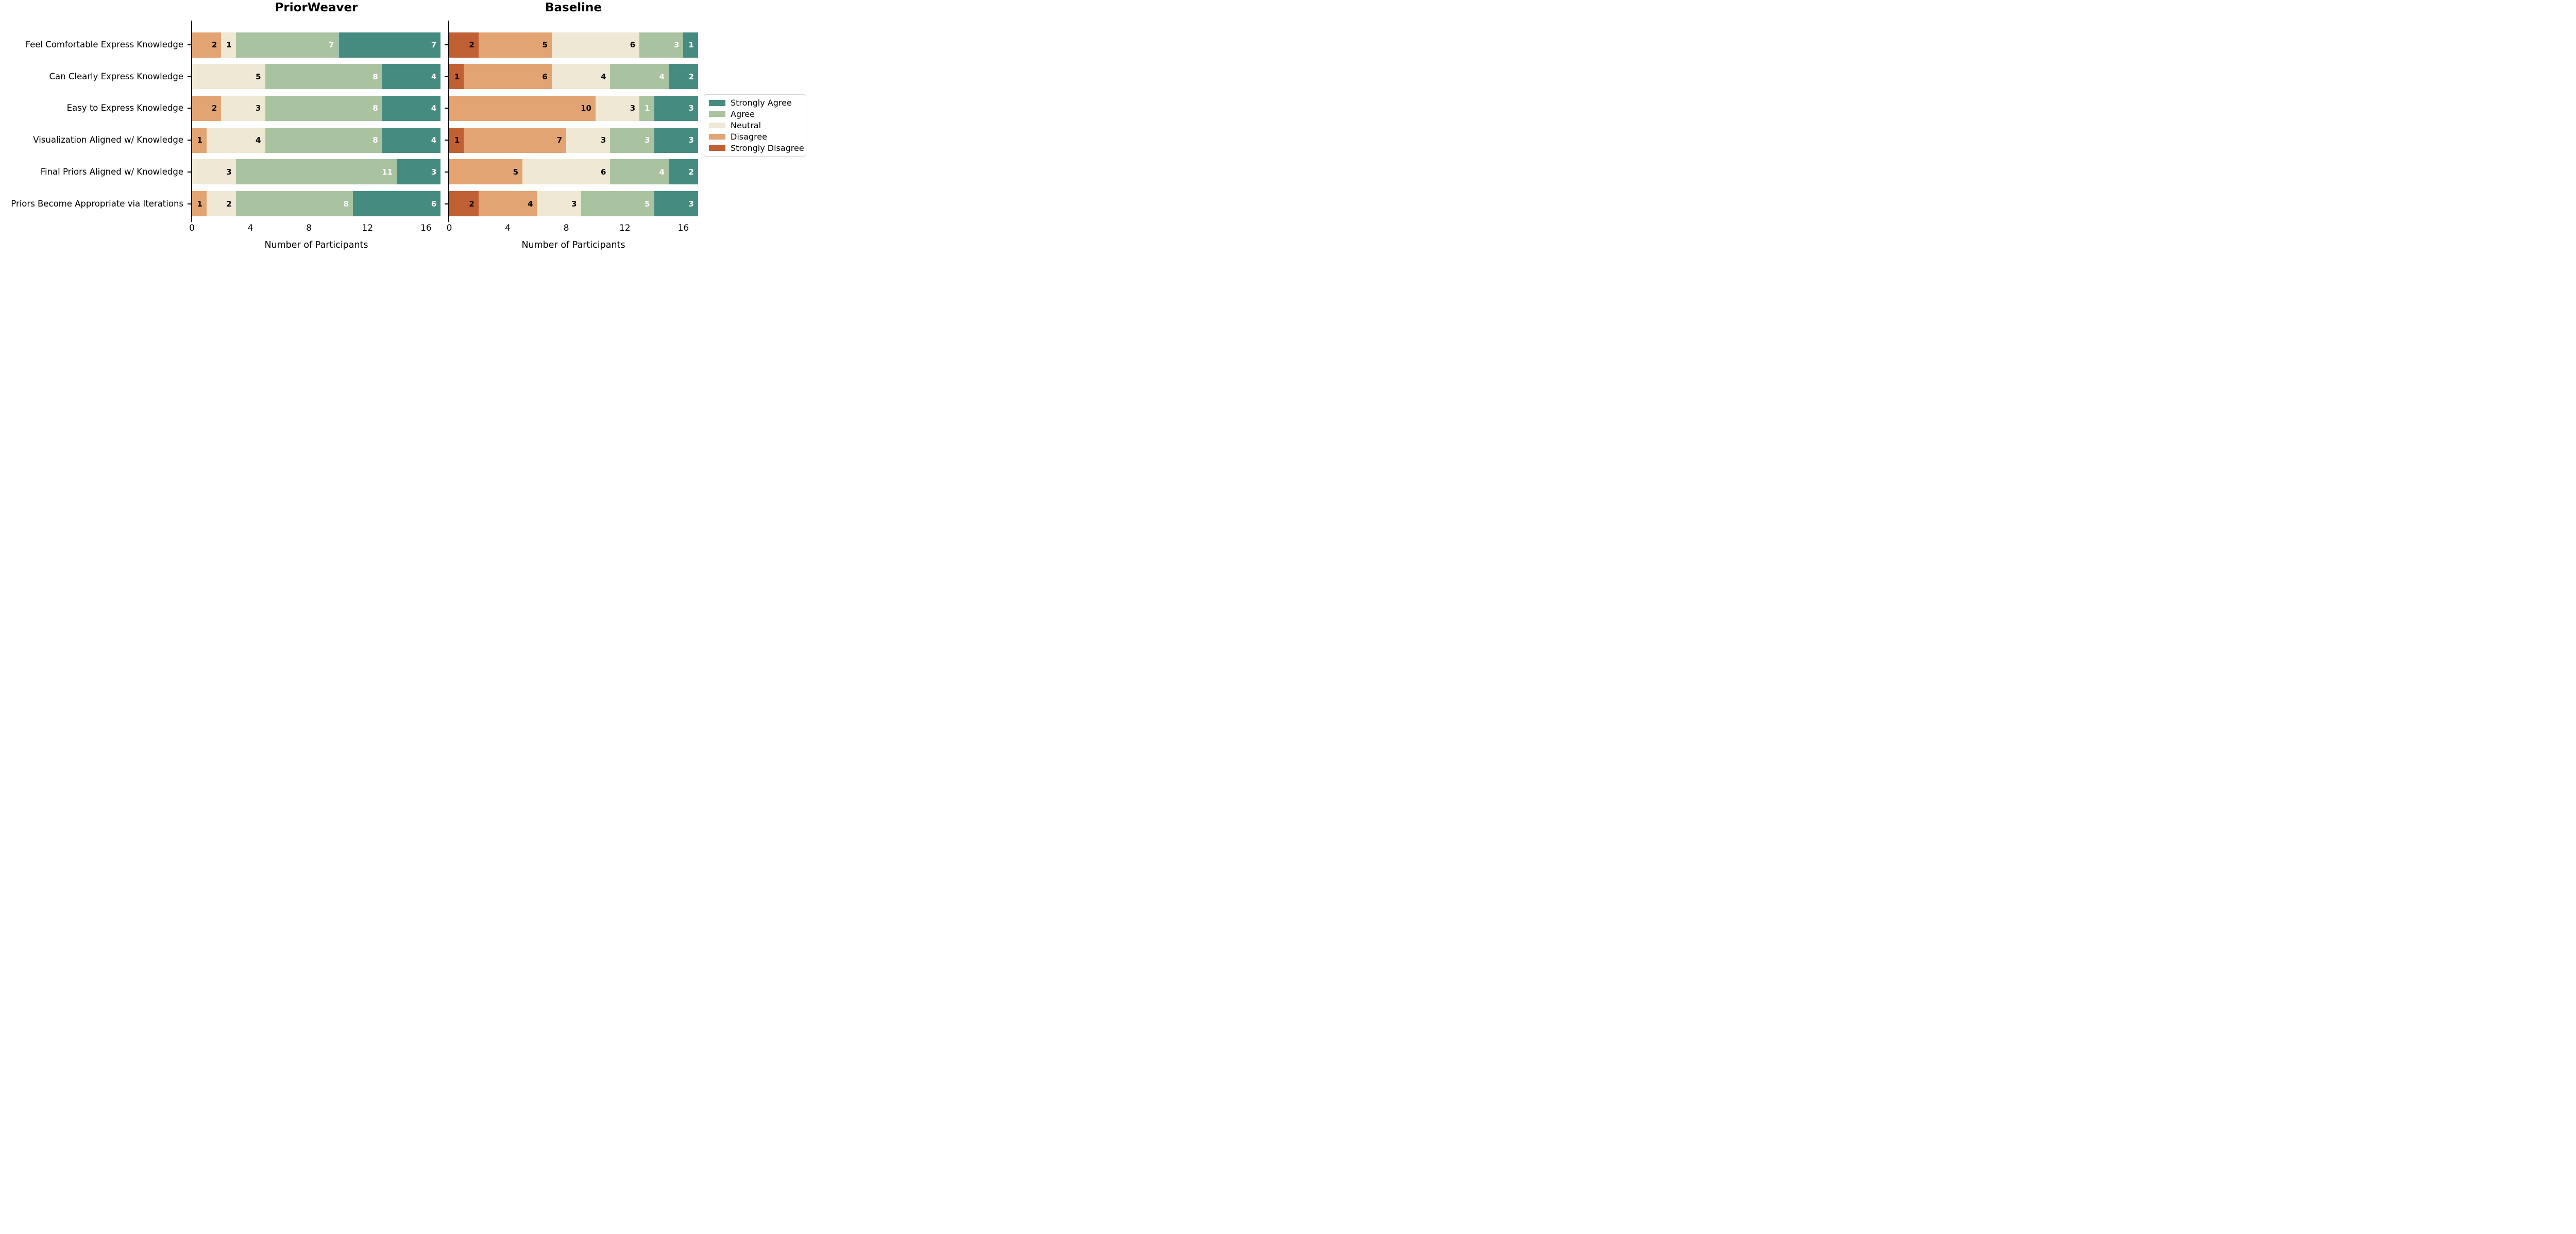 This screenshot has width=2576, height=1234. I want to click on legend-label: Strongly Agree, so click(761, 103).